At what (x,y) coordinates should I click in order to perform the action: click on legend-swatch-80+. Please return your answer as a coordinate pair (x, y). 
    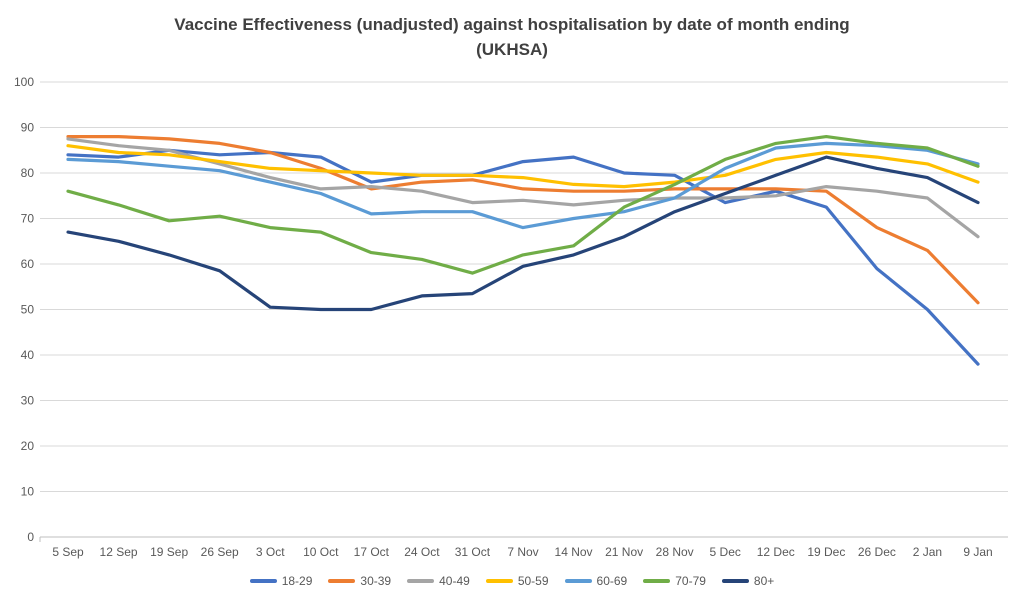
    Looking at the image, I should click on (735, 581).